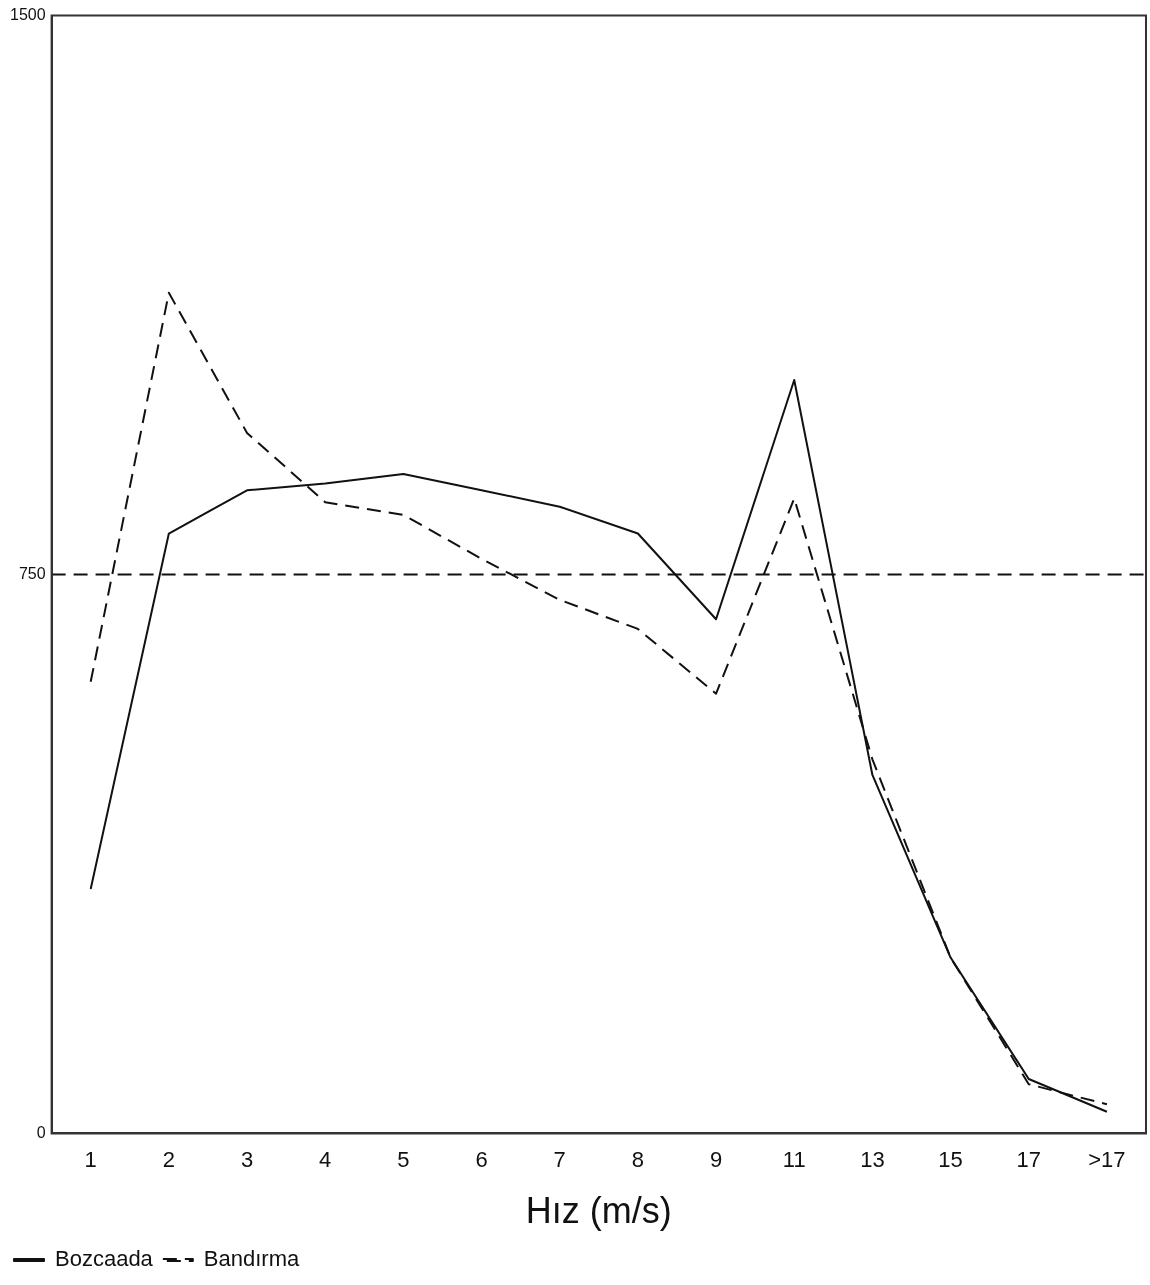 This screenshot has height=1285, width=1150. What do you see at coordinates (403, 1159) in the screenshot?
I see `x-tick-label: 5` at bounding box center [403, 1159].